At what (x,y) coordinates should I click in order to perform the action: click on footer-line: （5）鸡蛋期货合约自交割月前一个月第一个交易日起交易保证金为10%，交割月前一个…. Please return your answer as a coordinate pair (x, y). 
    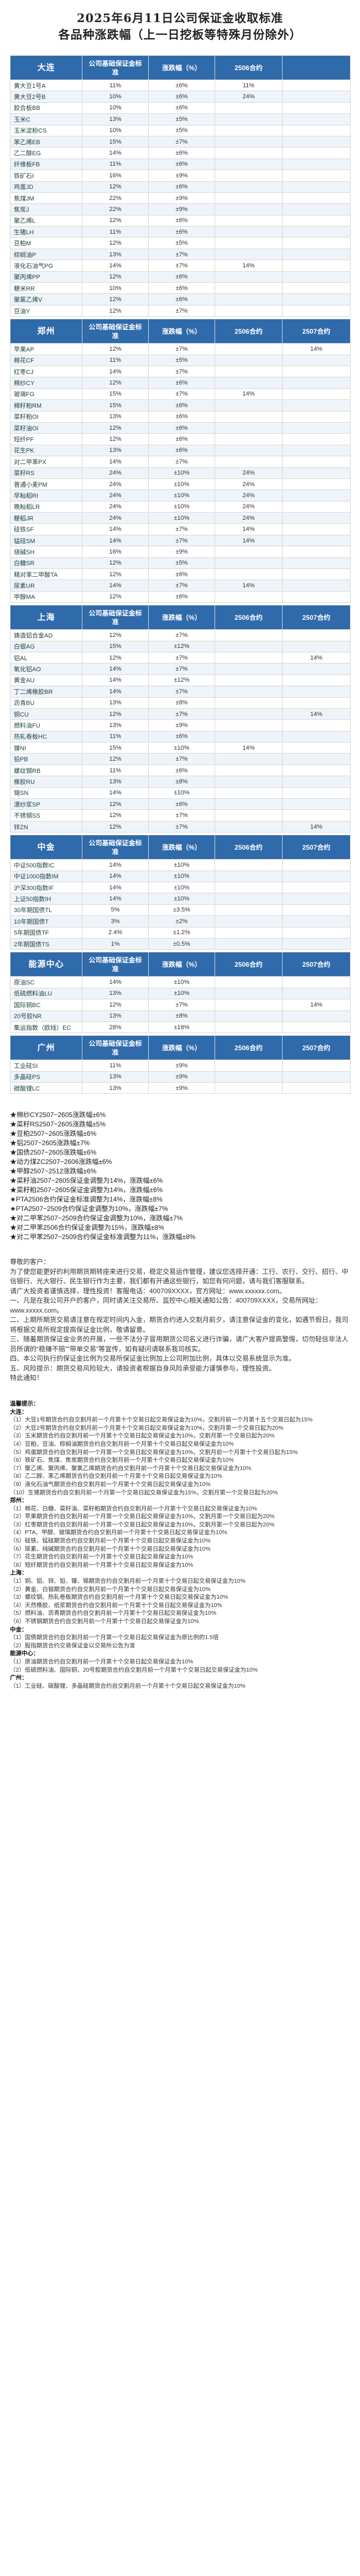
    Looking at the image, I should click on (154, 1452).